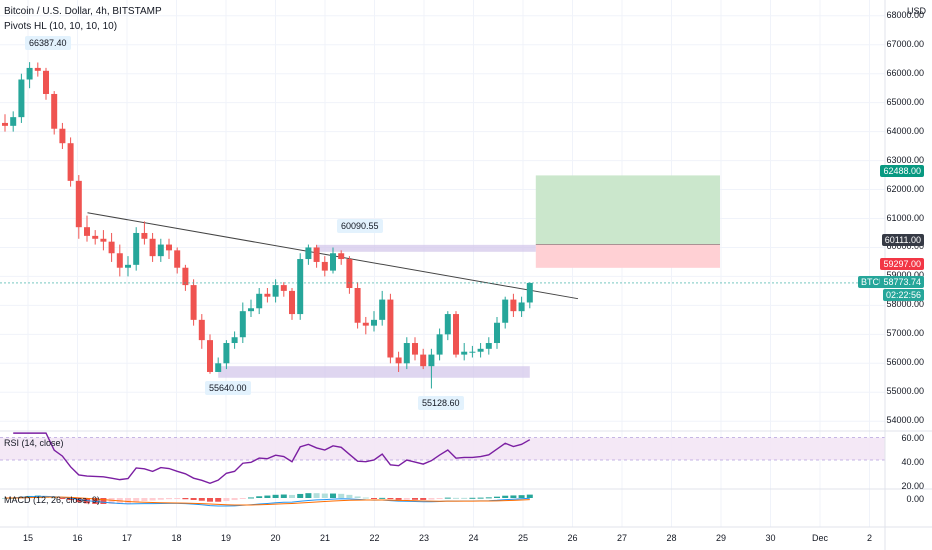  What do you see at coordinates (912, 462) in the screenshot?
I see `rsi-tick: 40.00` at bounding box center [912, 462].